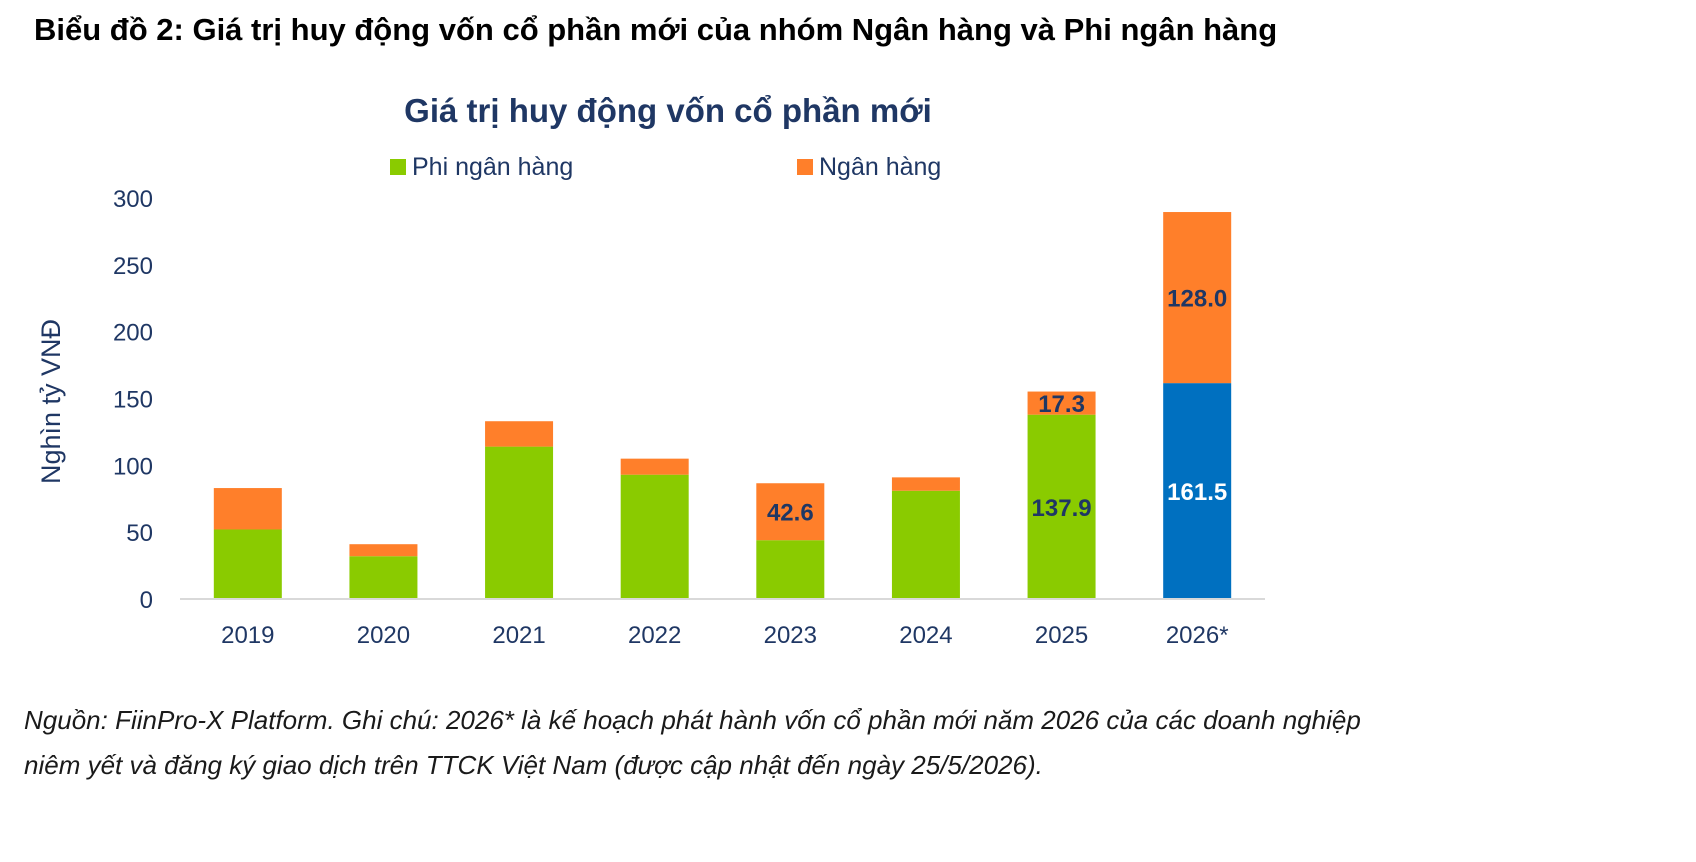  Describe the element at coordinates (133, 199) in the screenshot. I see `y-tick-label: 300` at that location.